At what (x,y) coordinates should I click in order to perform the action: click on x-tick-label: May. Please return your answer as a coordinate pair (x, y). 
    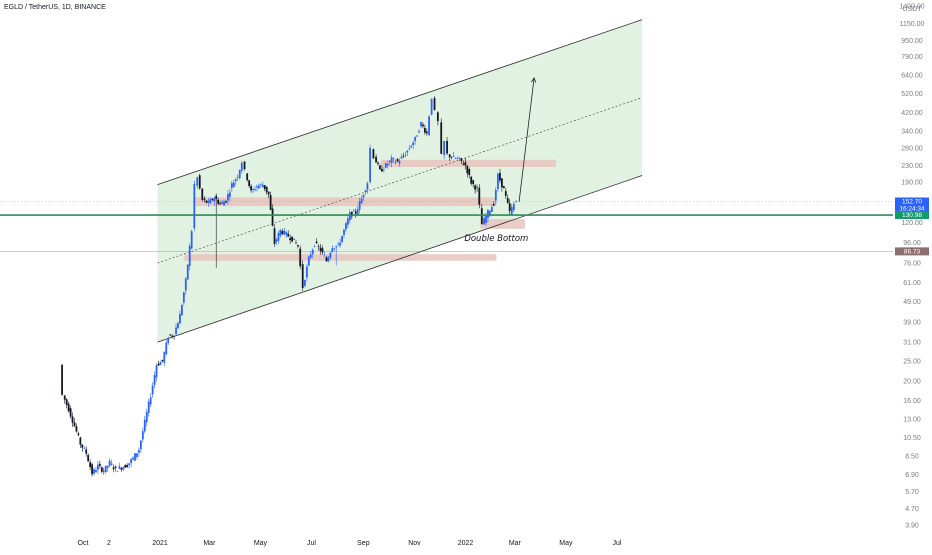
    Looking at the image, I should click on (566, 543).